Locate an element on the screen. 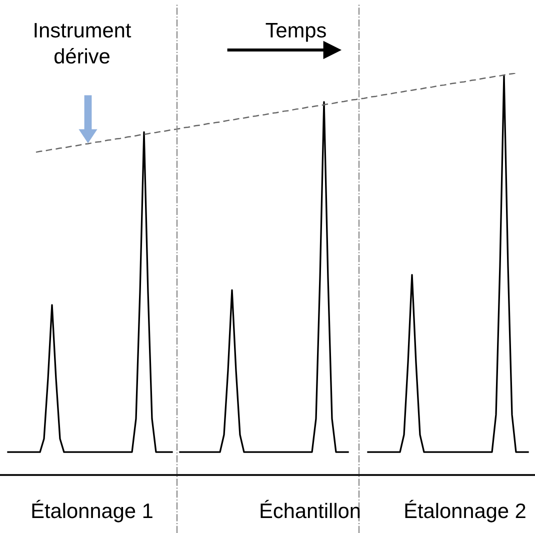  text: Instrument dérive is located at coordinates (83, 43).